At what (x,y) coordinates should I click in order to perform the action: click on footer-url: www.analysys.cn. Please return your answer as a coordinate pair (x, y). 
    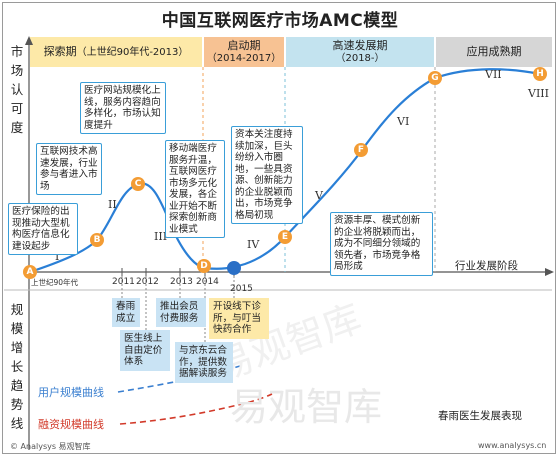
    Looking at the image, I should click on (512, 445).